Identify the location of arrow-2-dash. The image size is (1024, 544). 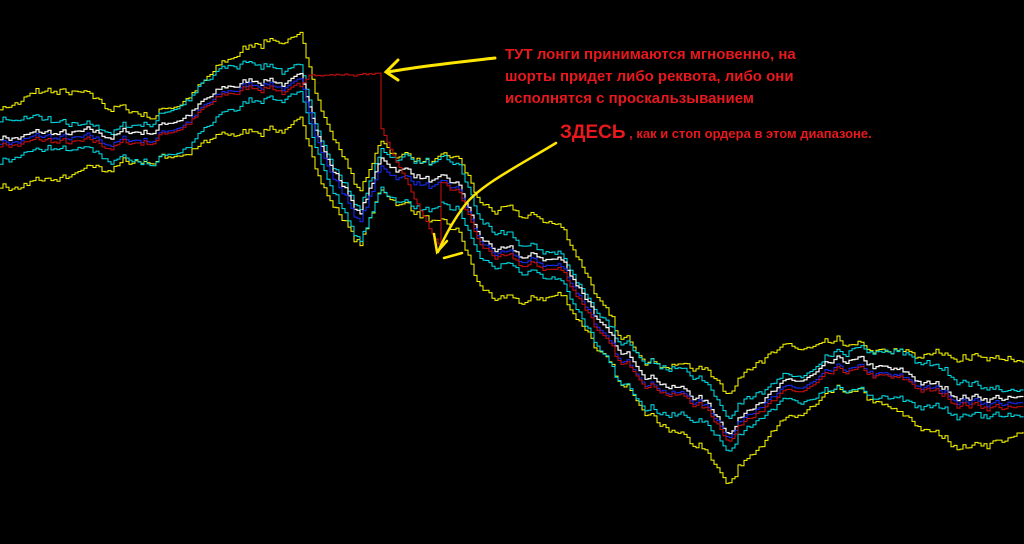
(453, 255).